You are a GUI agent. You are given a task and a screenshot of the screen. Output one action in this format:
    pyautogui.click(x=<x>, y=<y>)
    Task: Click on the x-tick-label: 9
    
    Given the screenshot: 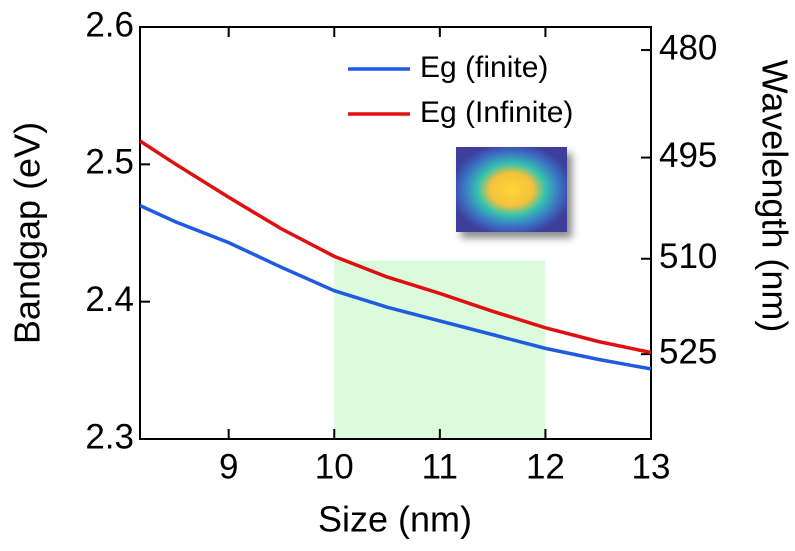 What is the action you would take?
    pyautogui.click(x=228, y=466)
    